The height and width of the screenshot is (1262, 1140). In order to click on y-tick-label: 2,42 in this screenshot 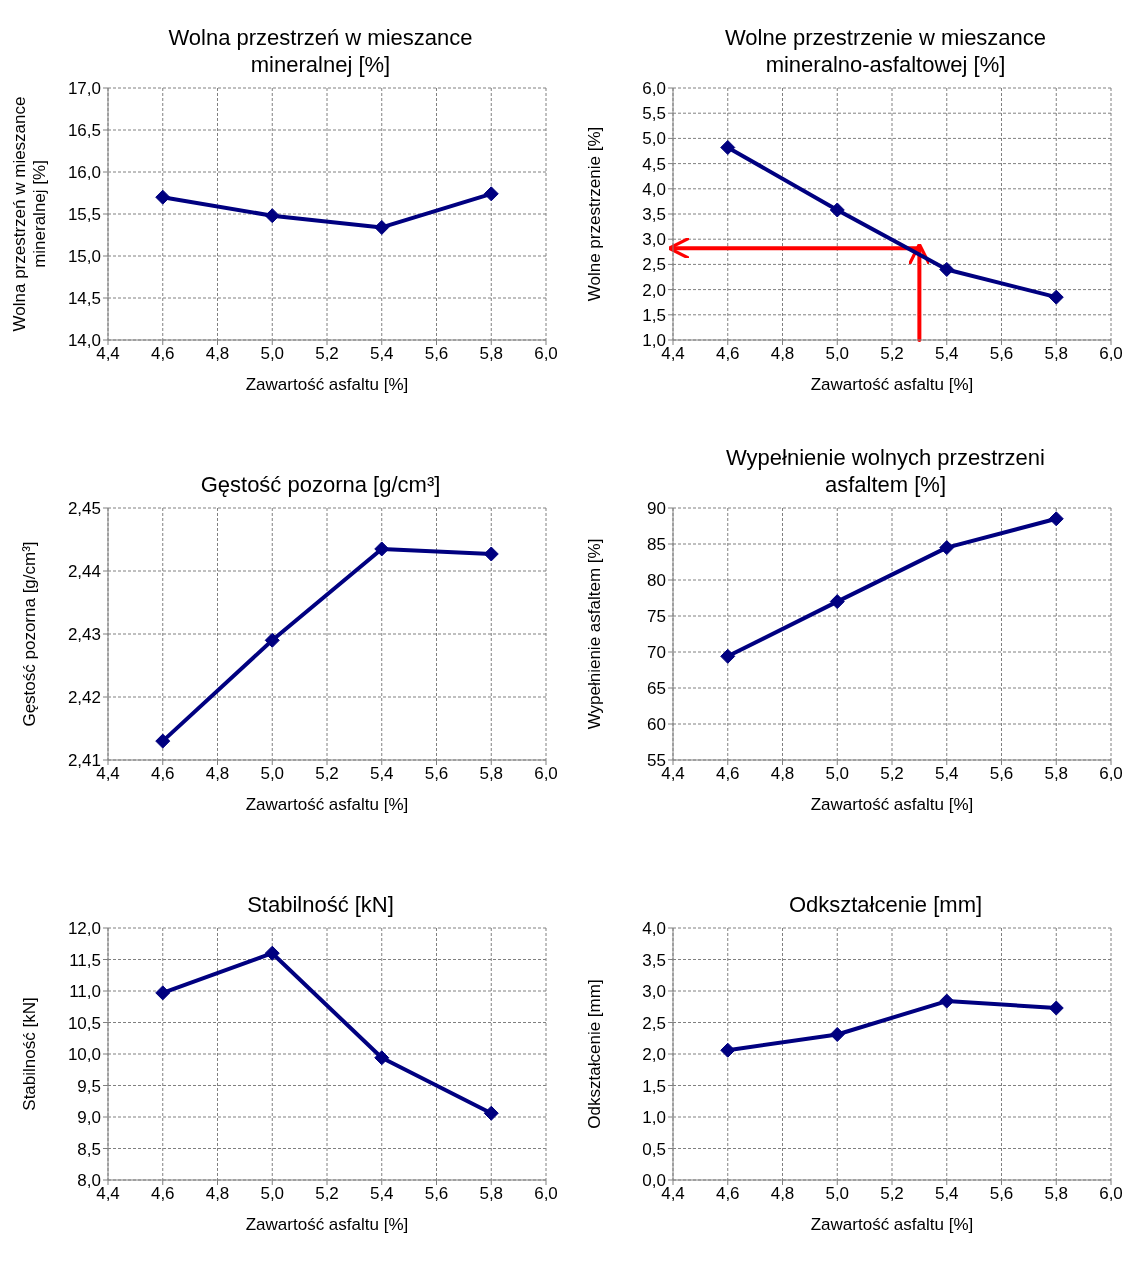, I will do `click(84, 698)`.